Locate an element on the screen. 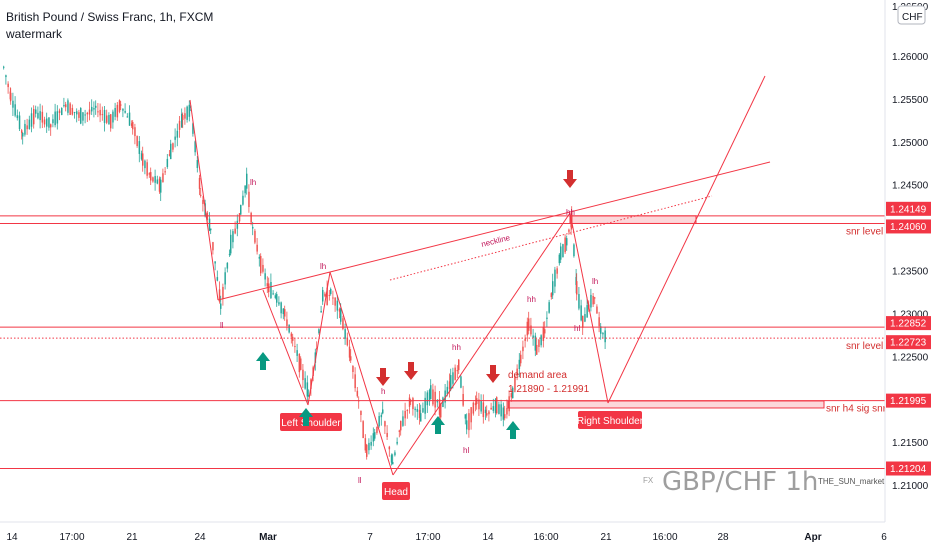 This screenshot has height=550, width=932. level-label: snr h4 sig snr is located at coordinates (856, 409).